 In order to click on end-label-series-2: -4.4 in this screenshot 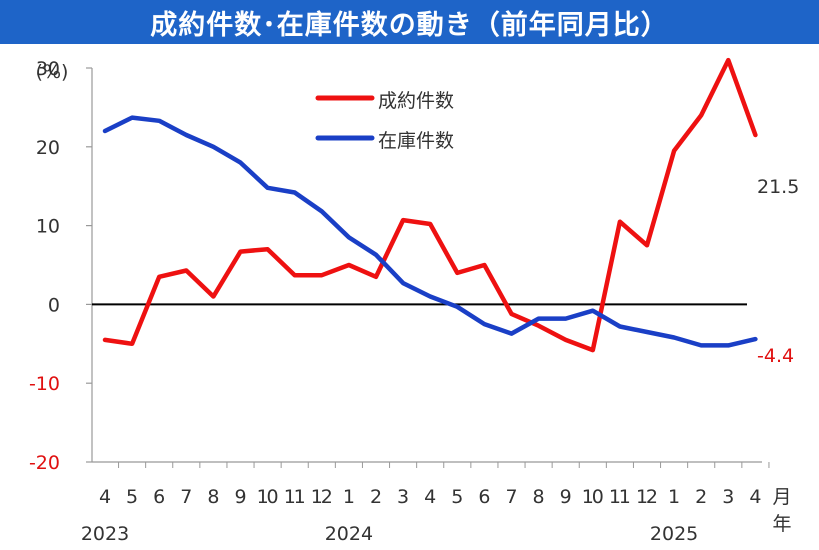, I will do `click(775, 356)`.